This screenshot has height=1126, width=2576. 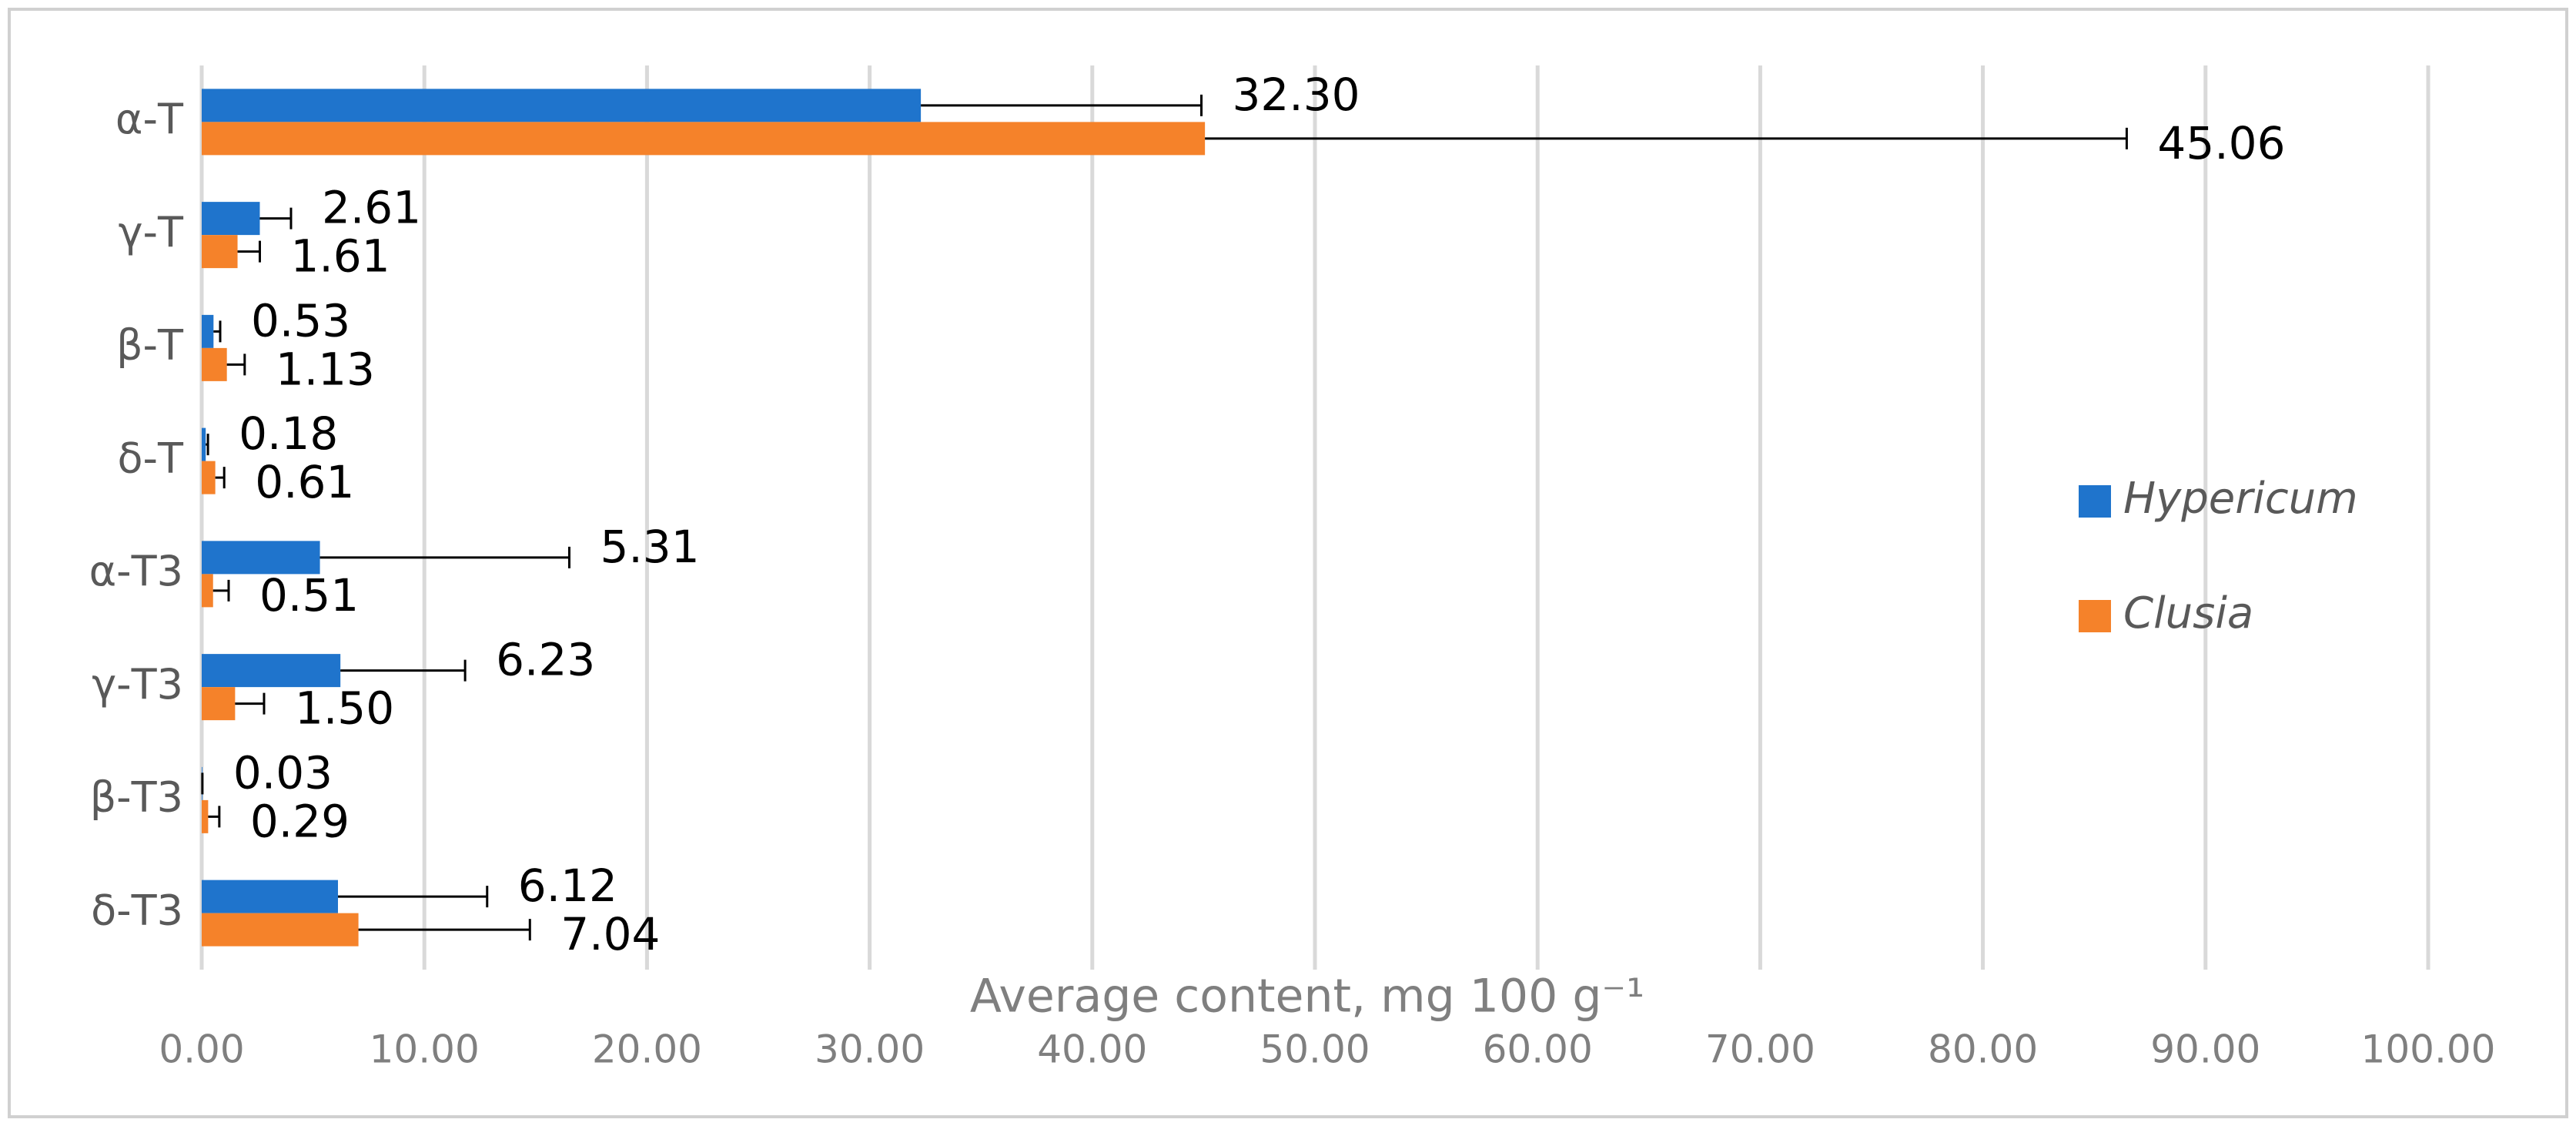 What do you see at coordinates (1307, 997) in the screenshot?
I see `x-axis-label: Average content, mg 100 g⁻¹` at bounding box center [1307, 997].